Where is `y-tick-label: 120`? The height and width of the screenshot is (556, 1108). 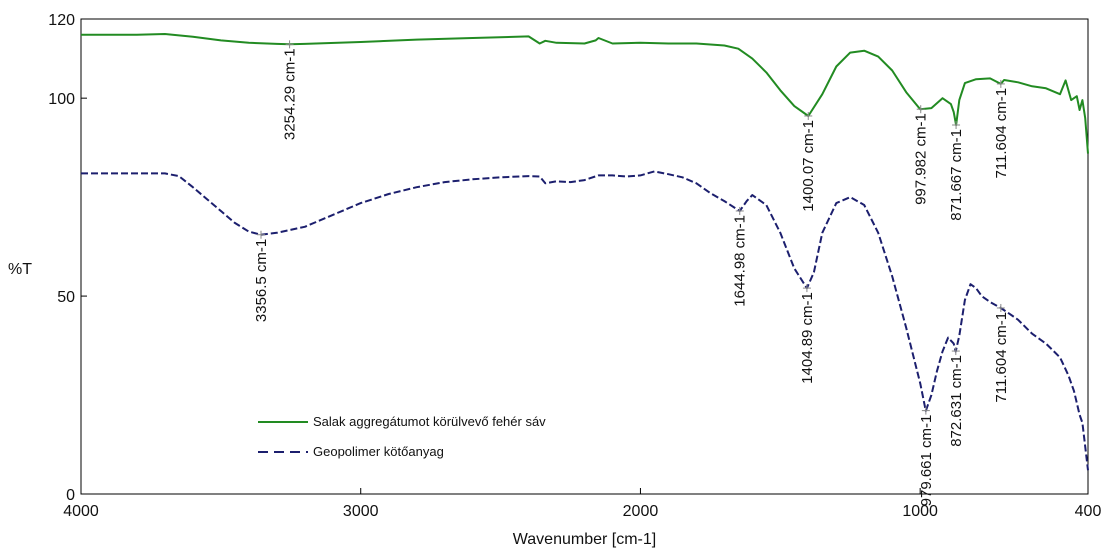 y-tick-label: 120 is located at coordinates (61, 20).